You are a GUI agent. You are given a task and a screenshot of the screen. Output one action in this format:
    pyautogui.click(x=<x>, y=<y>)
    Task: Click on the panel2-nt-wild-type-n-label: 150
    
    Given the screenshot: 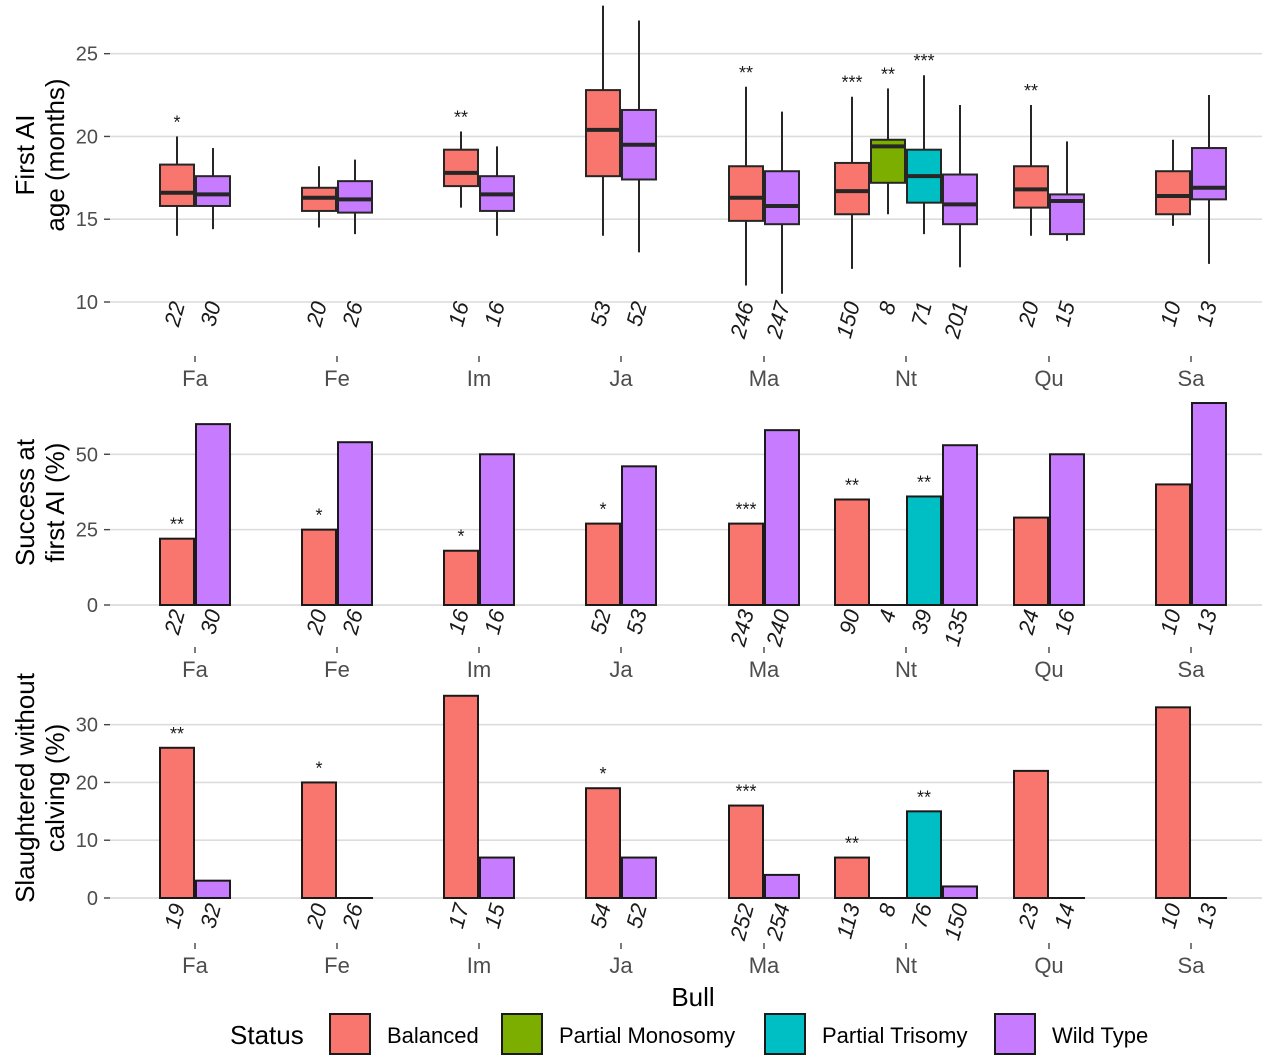 What is the action you would take?
    pyautogui.click(x=956, y=921)
    